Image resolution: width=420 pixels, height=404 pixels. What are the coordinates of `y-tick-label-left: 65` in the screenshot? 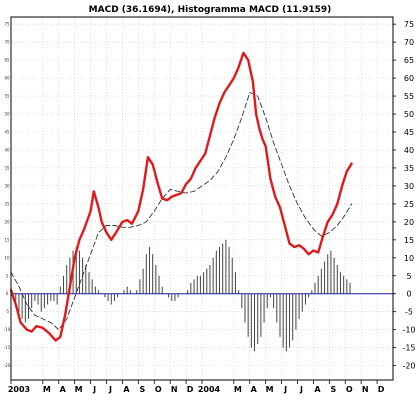 It's located at (7, 60).